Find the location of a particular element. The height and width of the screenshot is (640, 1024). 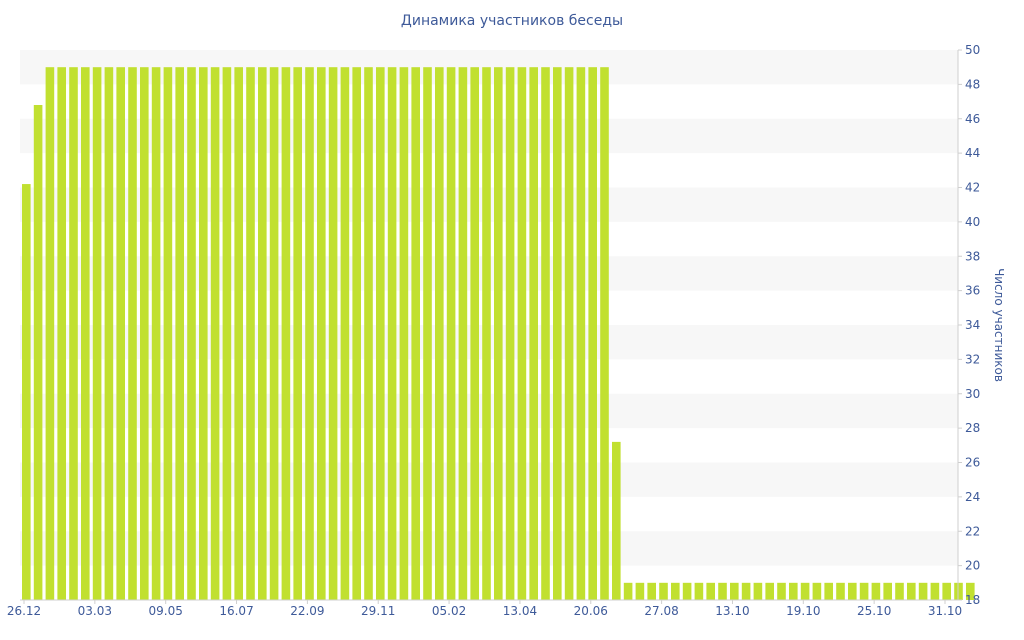

y-tick-label: 24 is located at coordinates (972, 497).